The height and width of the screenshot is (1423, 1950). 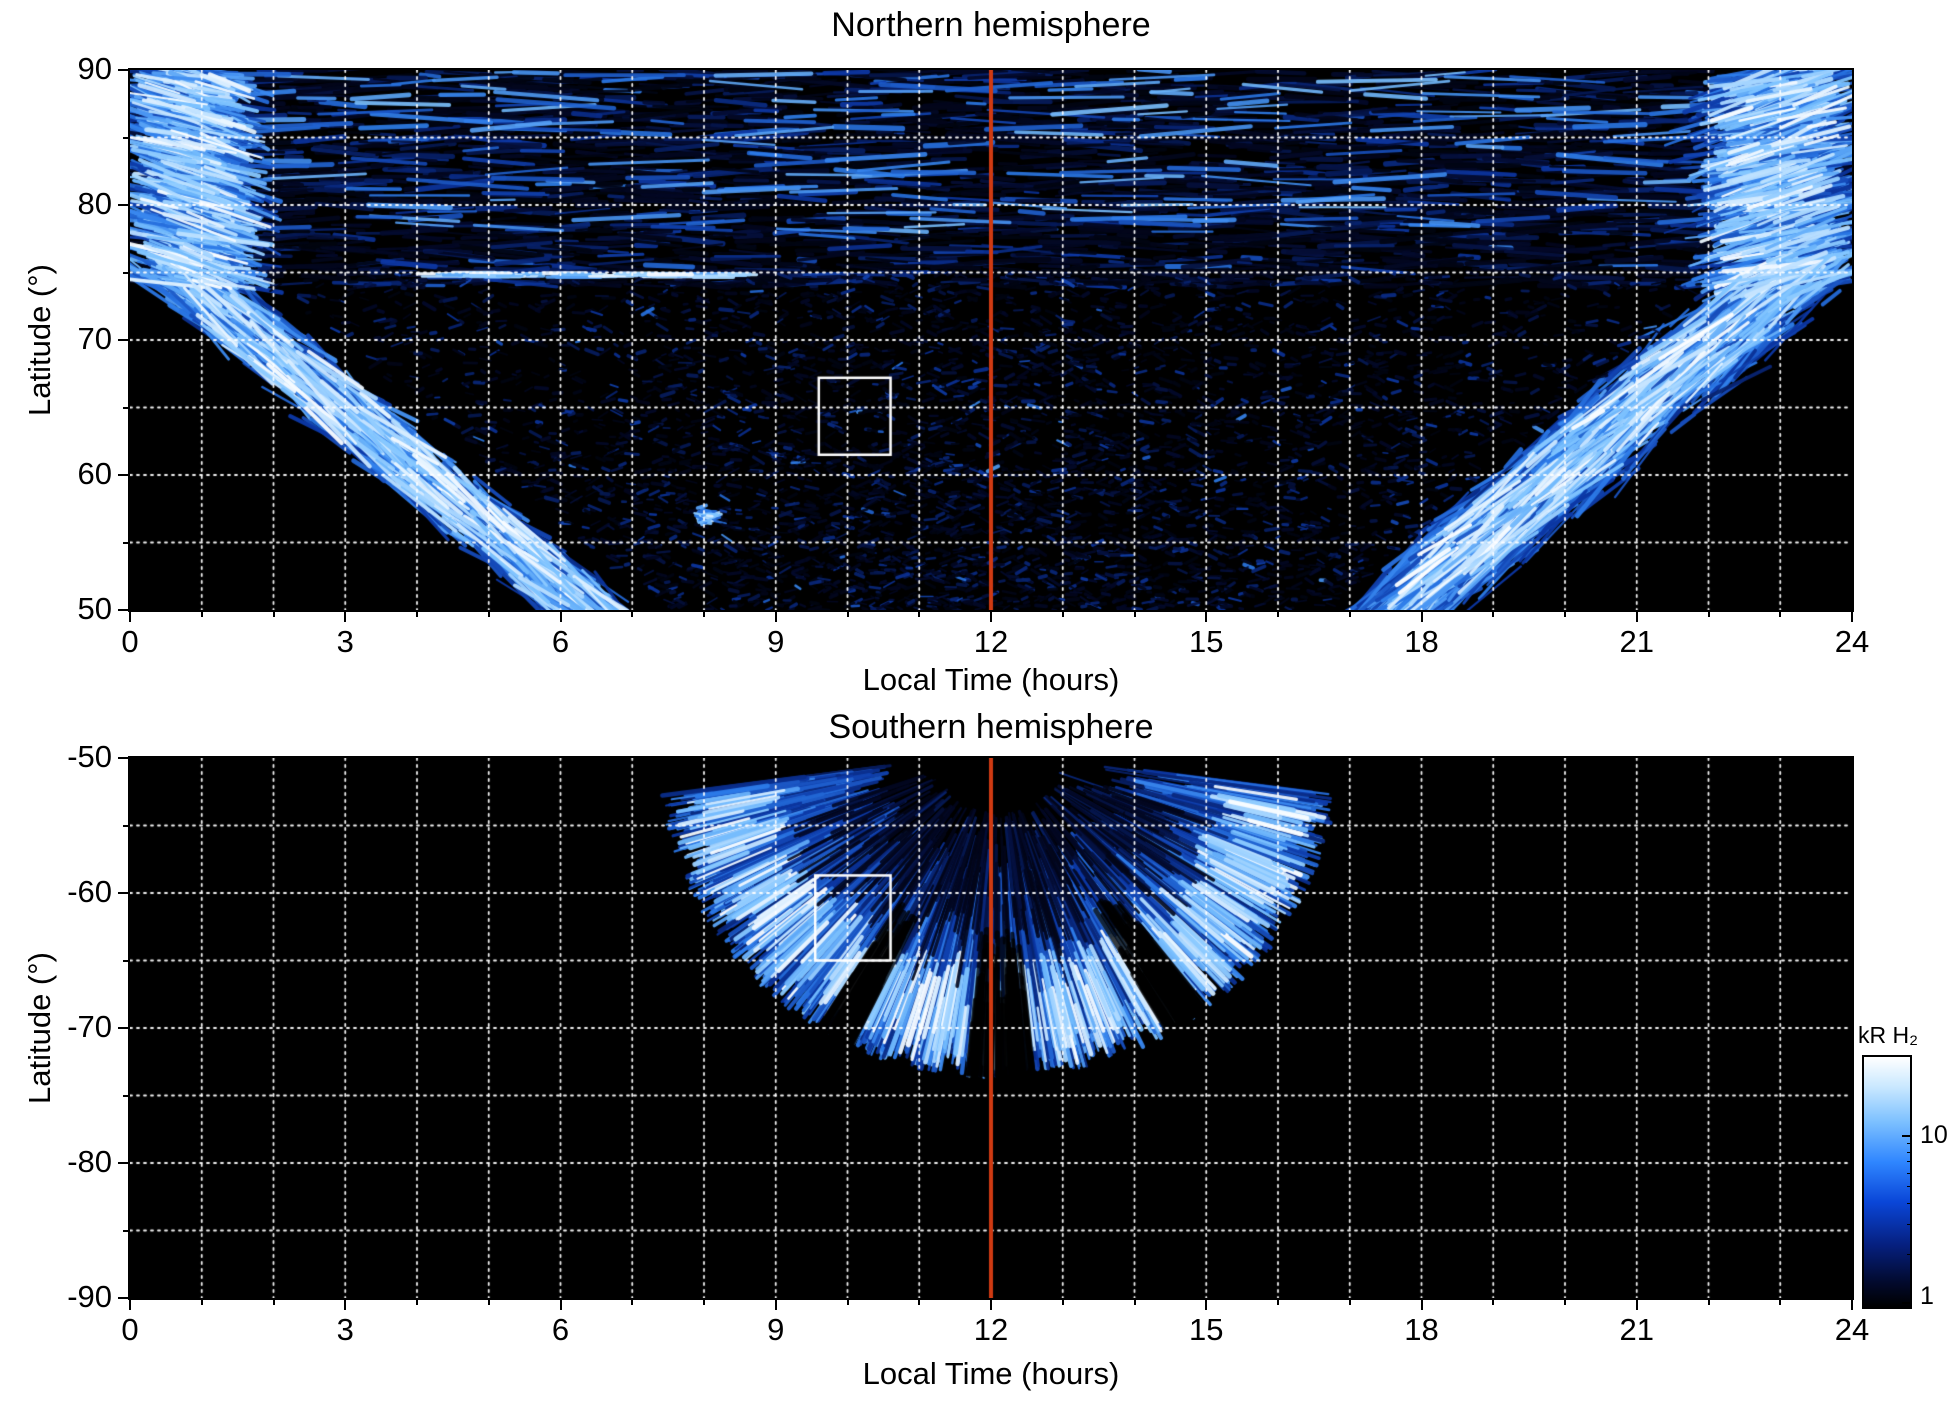 I want to click on north-panel-title: Northern hemisphere, so click(x=991, y=25).